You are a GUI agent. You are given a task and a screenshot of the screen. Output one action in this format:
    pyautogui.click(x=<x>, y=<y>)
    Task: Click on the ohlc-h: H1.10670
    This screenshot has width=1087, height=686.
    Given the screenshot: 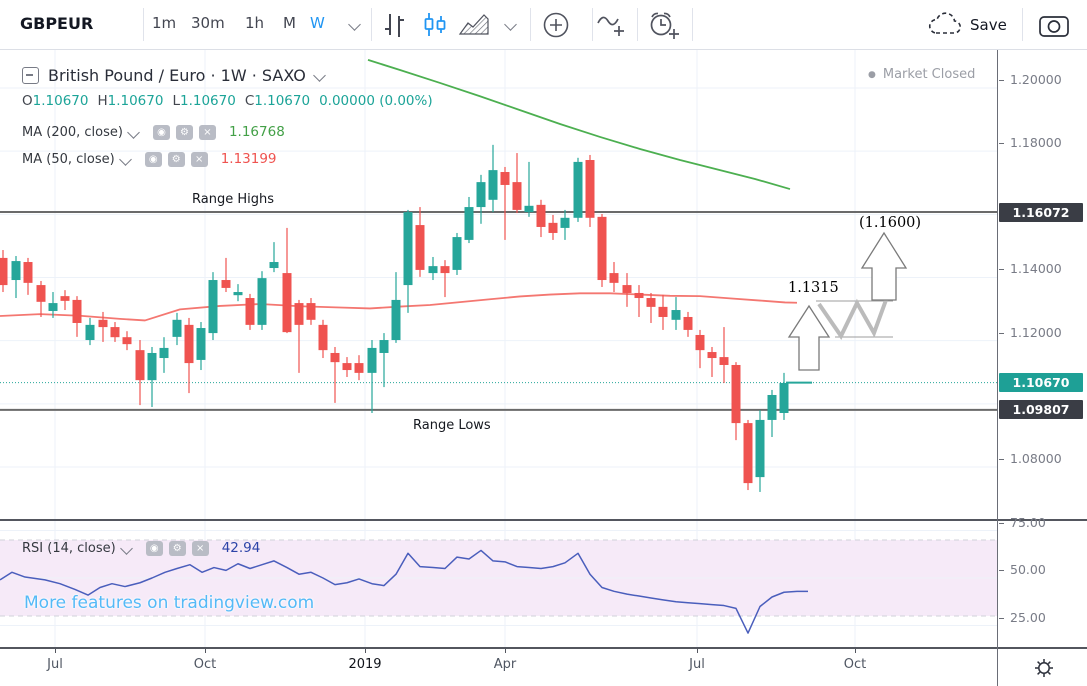 What is the action you would take?
    pyautogui.click(x=130, y=101)
    